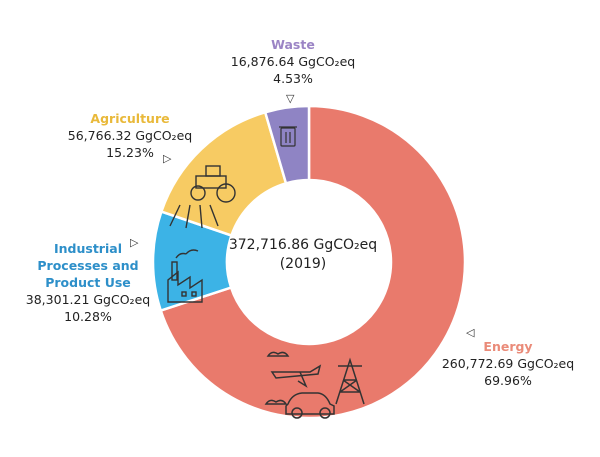  Describe the element at coordinates (314, 385) in the screenshot. I see `energy-transport-icon` at that location.